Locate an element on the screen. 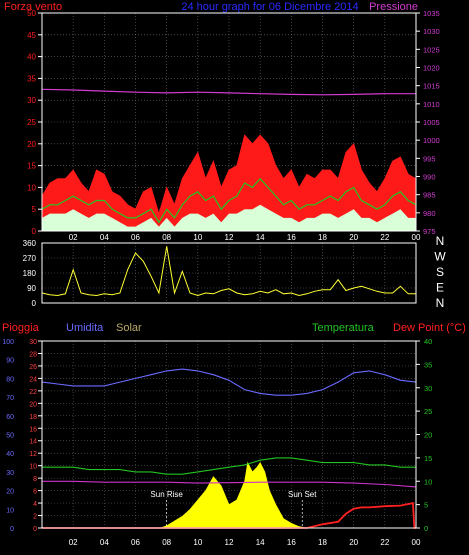 The width and height of the screenshot is (469, 555). direction-tick-label: 270 is located at coordinates (30, 258).